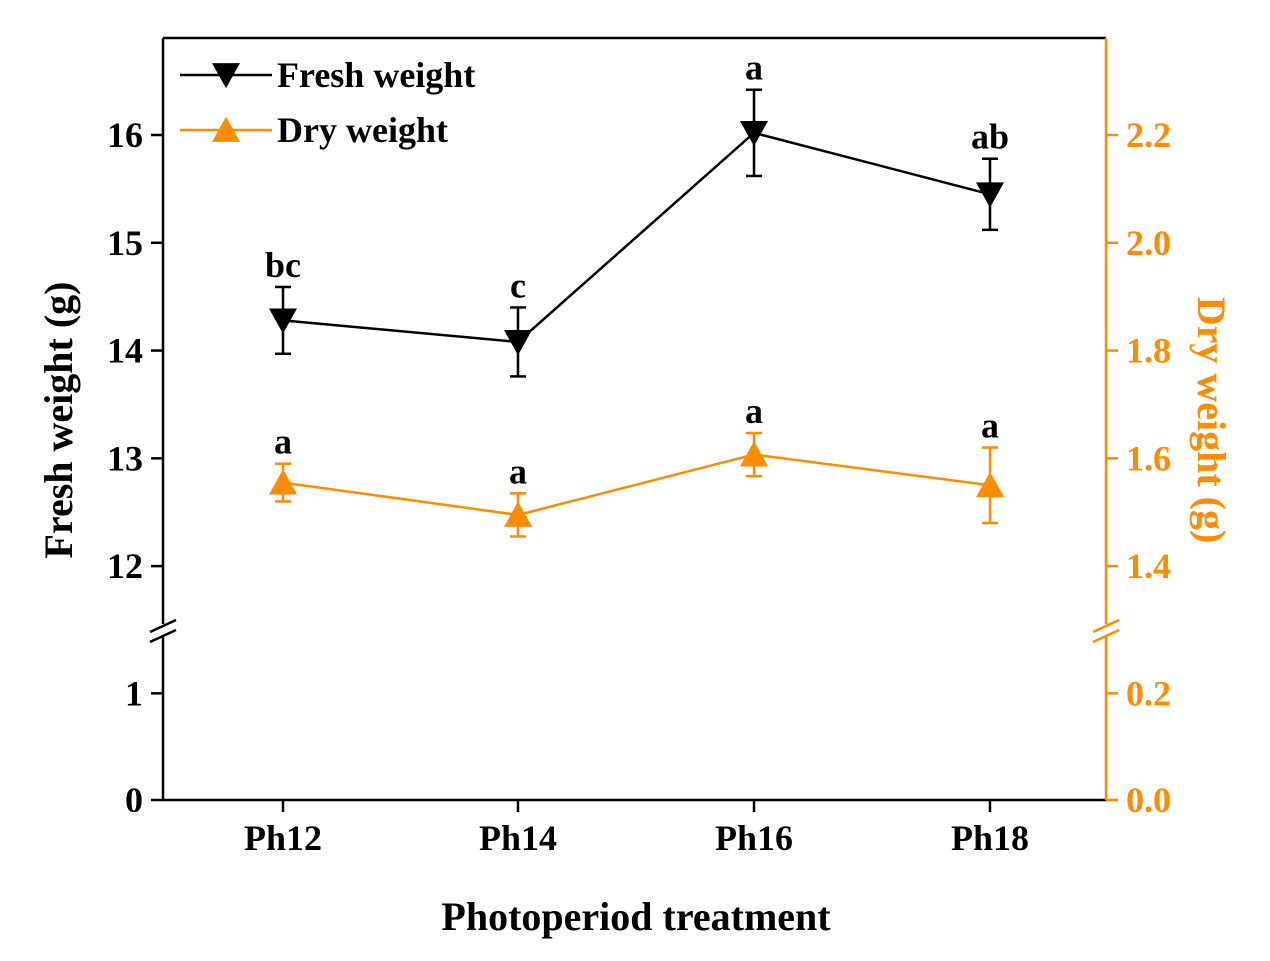 The width and height of the screenshot is (1270, 961). I want to click on significance-letter: ab, so click(990, 137).